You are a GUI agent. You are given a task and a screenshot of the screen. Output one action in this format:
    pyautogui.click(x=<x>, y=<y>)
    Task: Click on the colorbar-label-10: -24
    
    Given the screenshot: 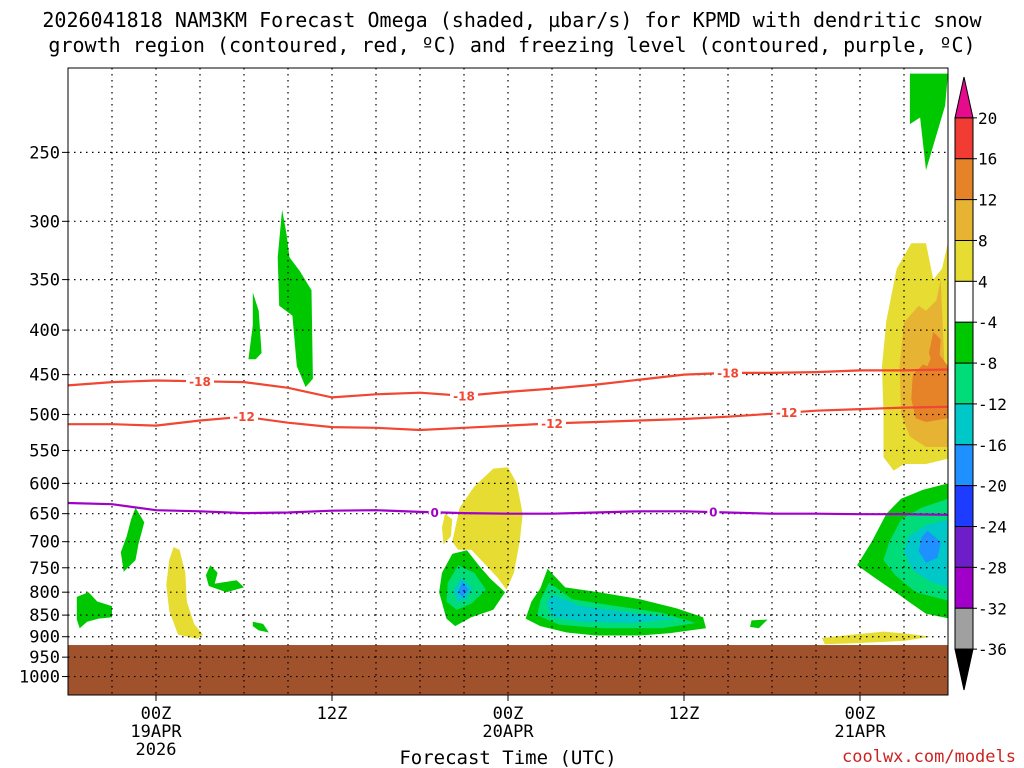 What is the action you would take?
    pyautogui.click(x=992, y=527)
    